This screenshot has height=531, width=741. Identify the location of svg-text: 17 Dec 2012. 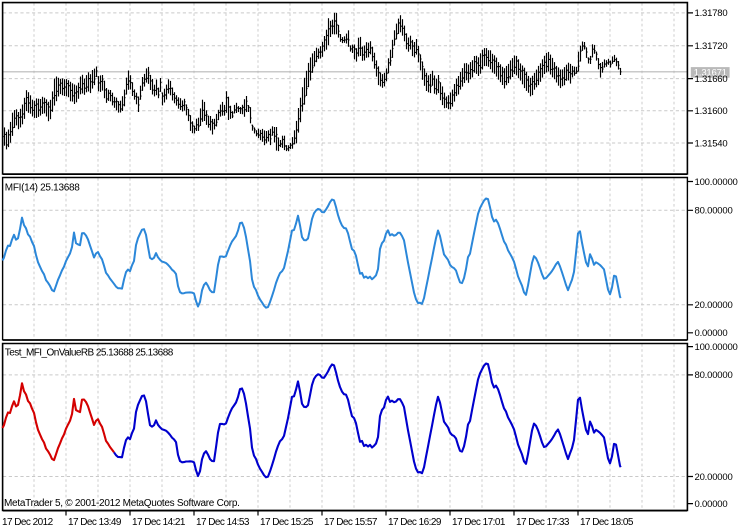
(28, 522).